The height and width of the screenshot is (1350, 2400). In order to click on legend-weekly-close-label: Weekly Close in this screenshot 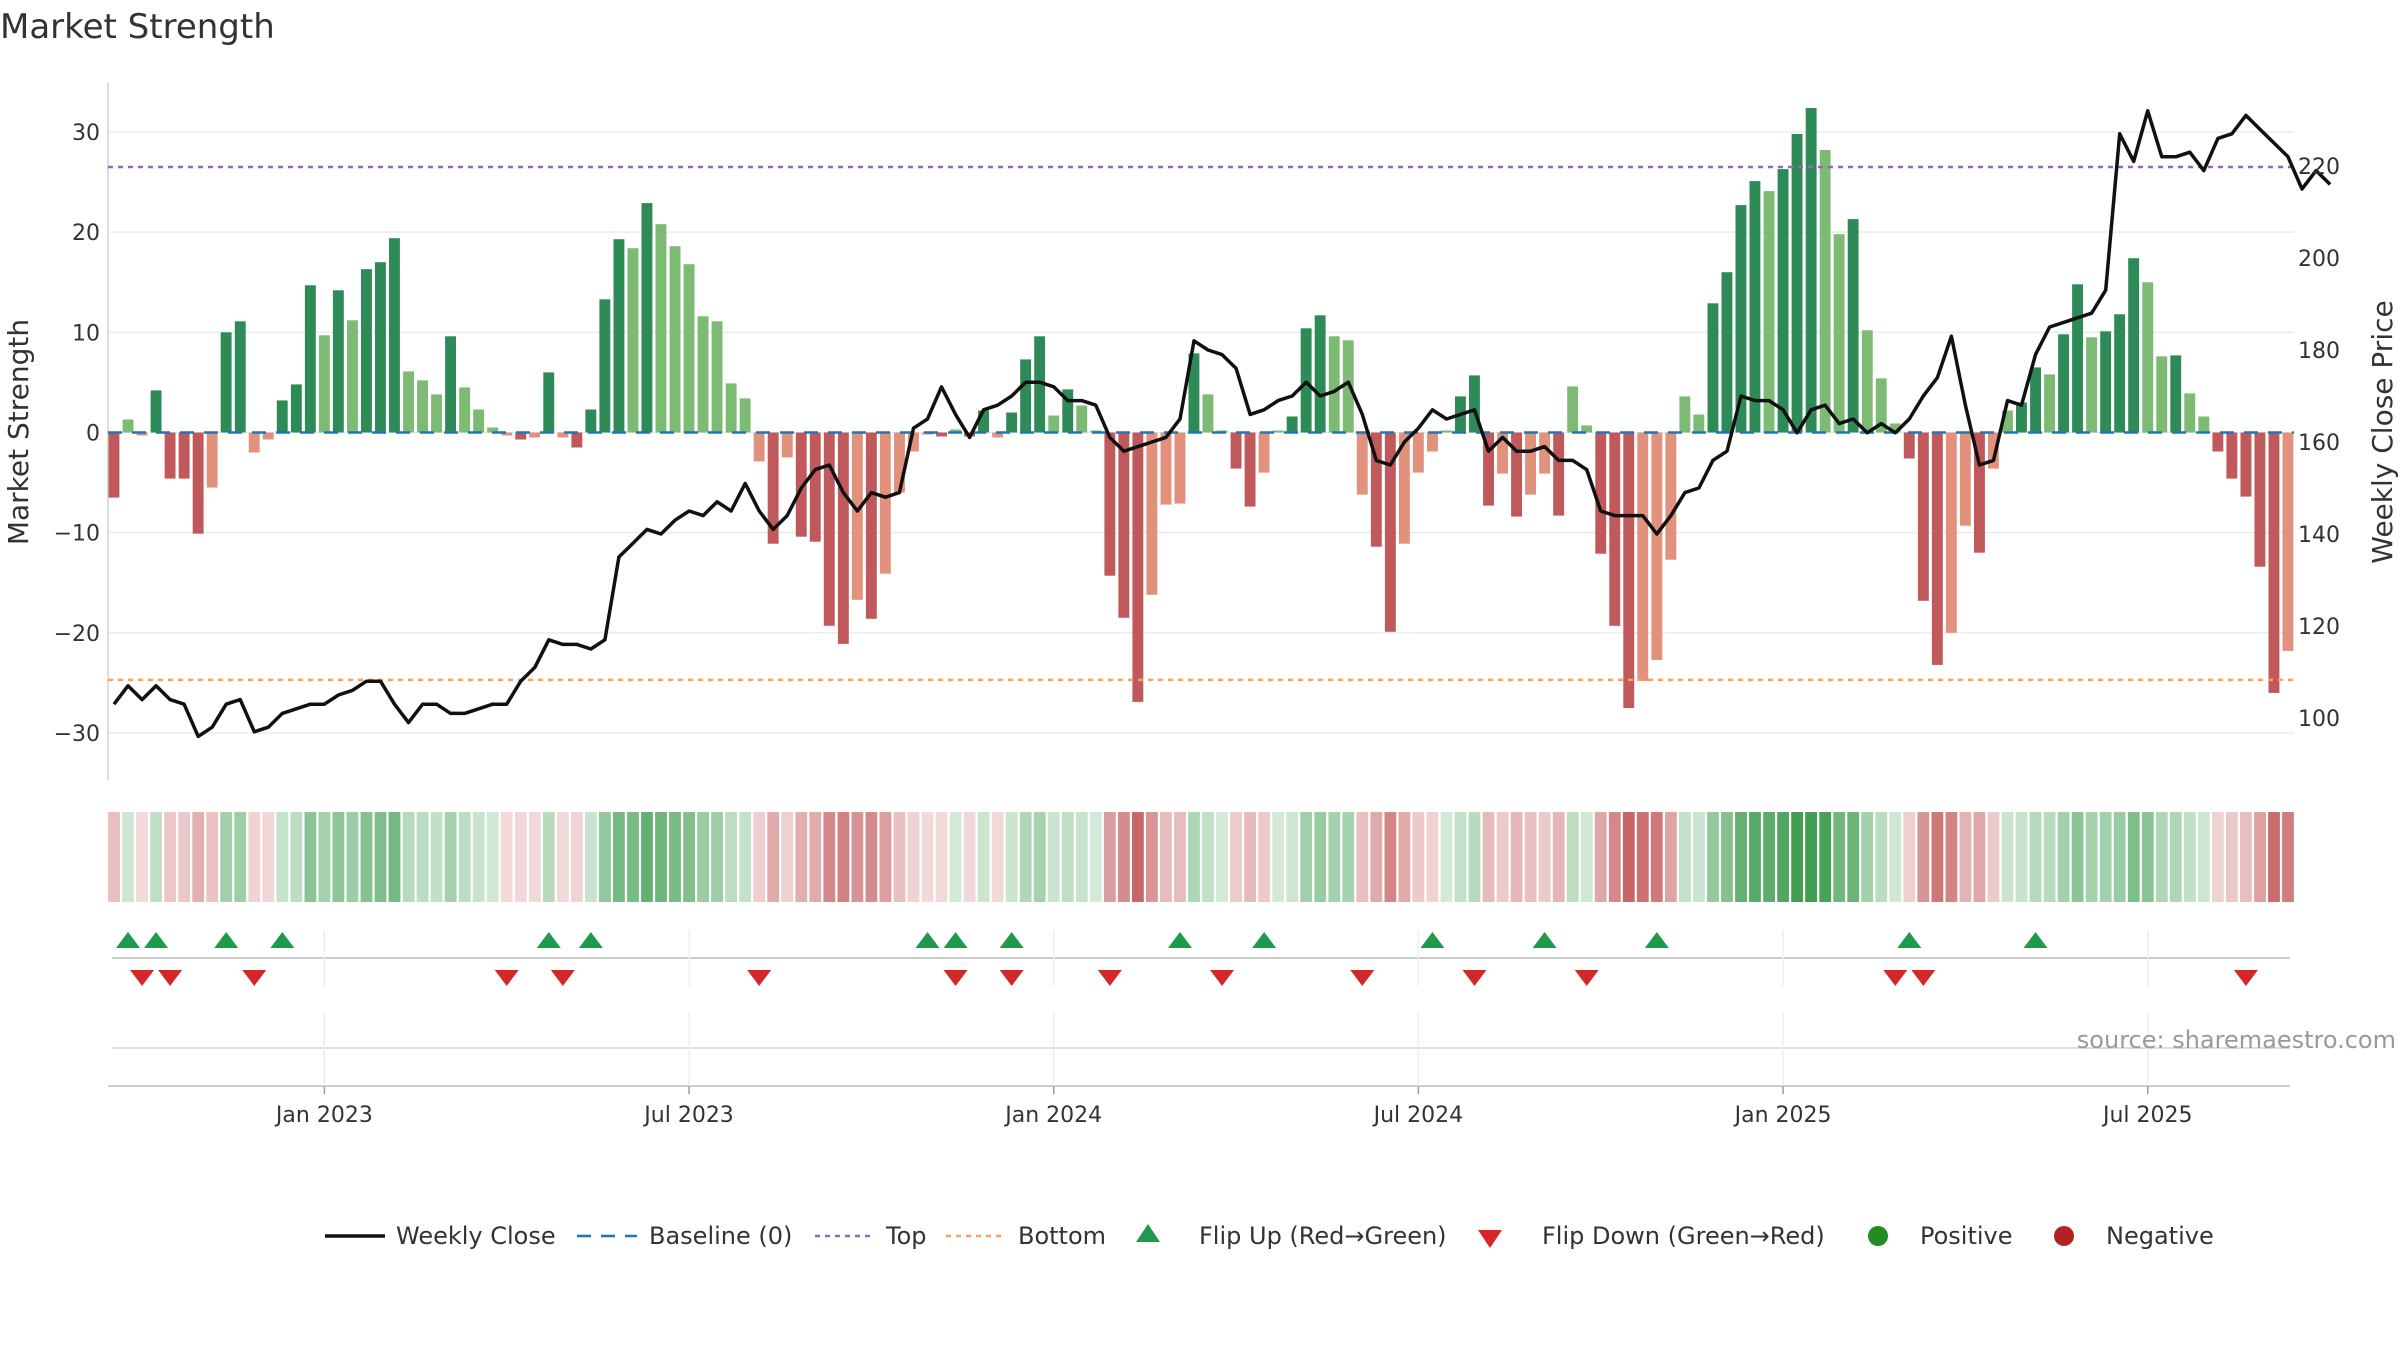, I will do `click(476, 1236)`.